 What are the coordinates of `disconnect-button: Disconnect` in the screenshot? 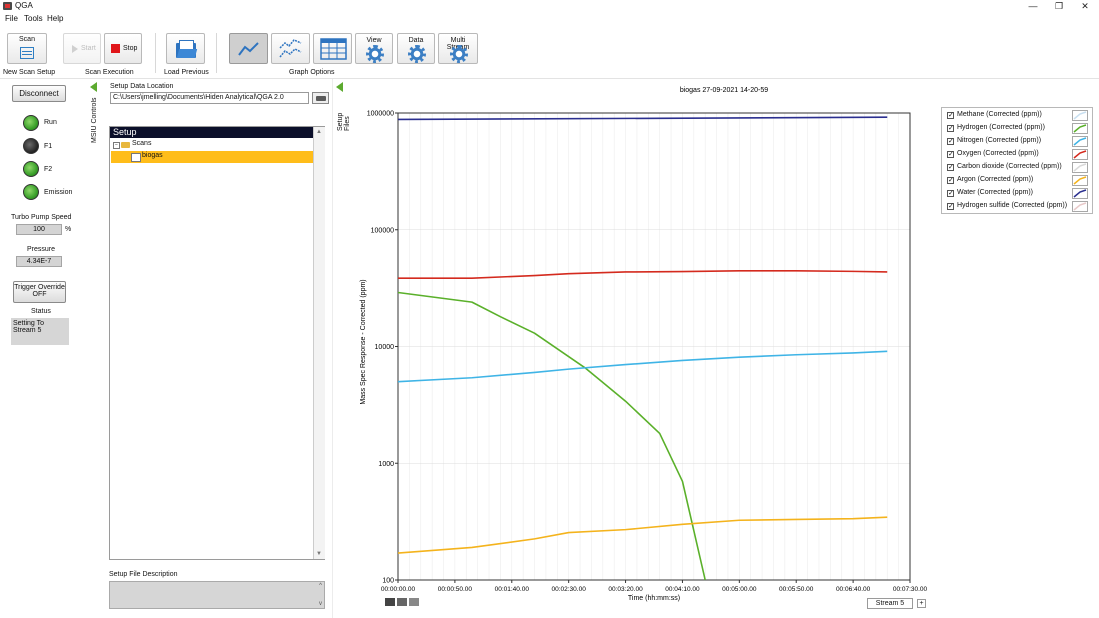 It's located at (39, 93).